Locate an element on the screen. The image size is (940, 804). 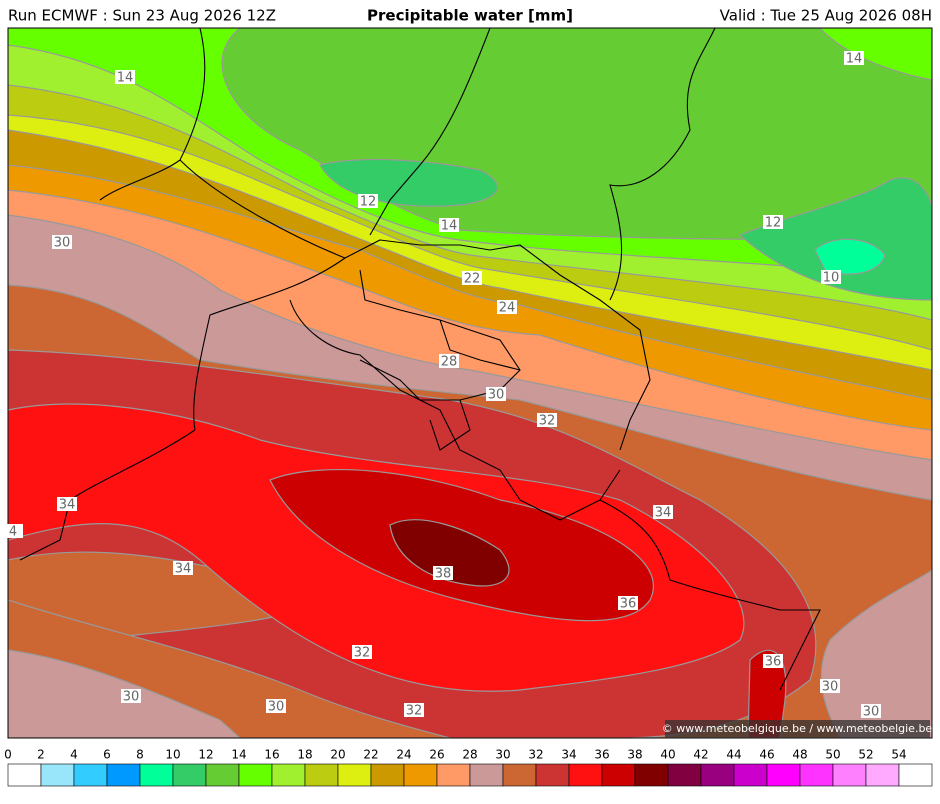
valid-time: Valid : Tue 25 Aug 2026 08H is located at coordinates (826, 16).